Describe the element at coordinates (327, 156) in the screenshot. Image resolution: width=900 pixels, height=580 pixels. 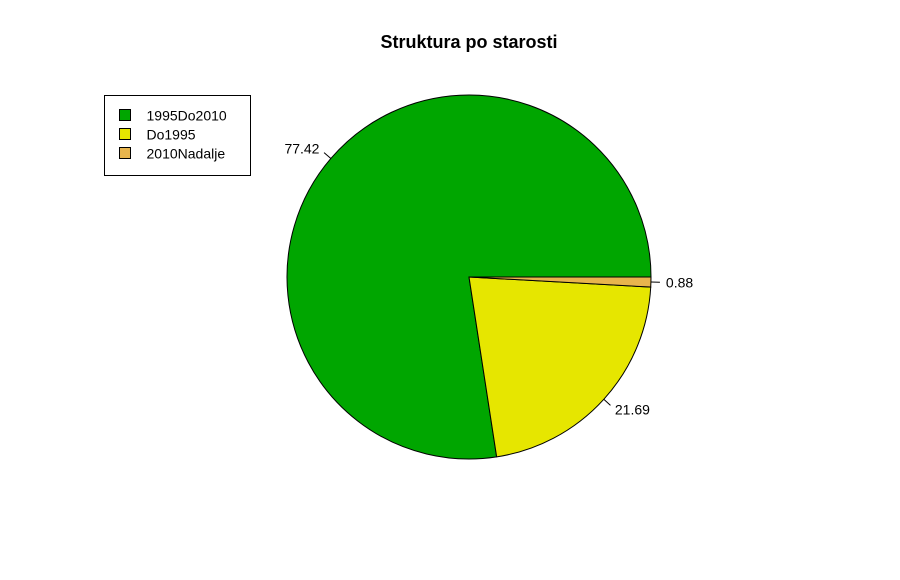
I see `slice-label-tick-1995Do2010` at that location.